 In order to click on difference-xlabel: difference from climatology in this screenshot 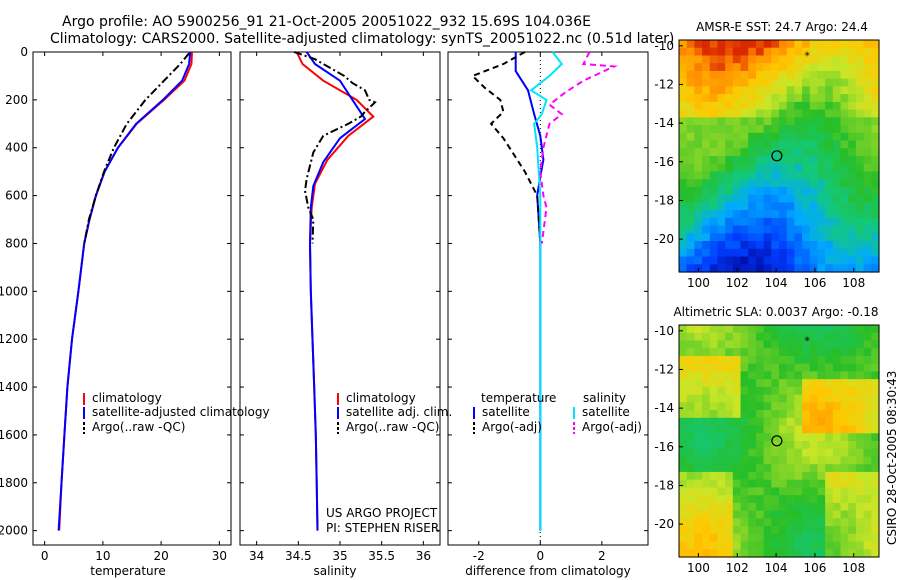, I will do `click(548, 571)`.